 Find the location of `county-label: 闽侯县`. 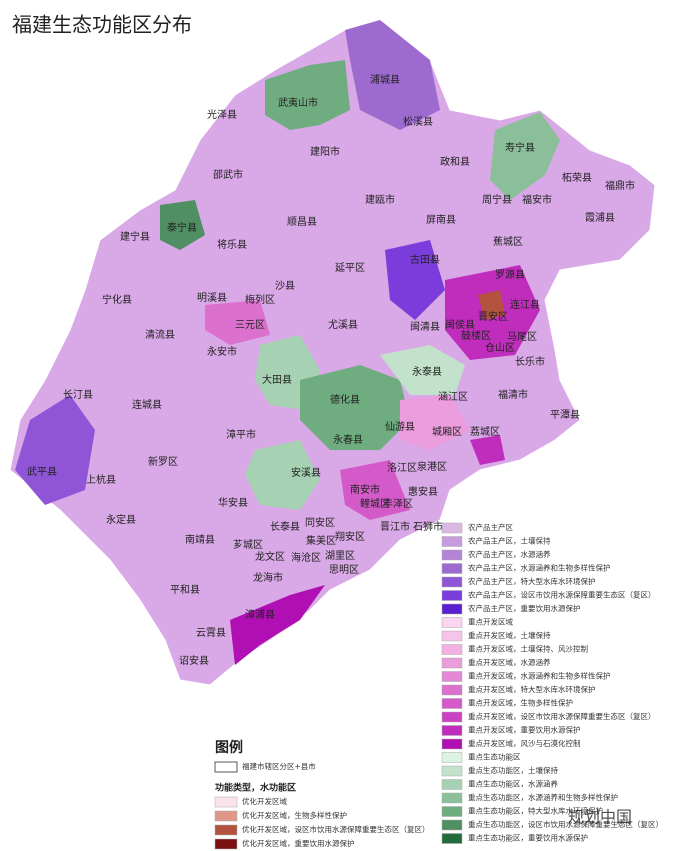

county-label: 闽侯县 is located at coordinates (460, 324).